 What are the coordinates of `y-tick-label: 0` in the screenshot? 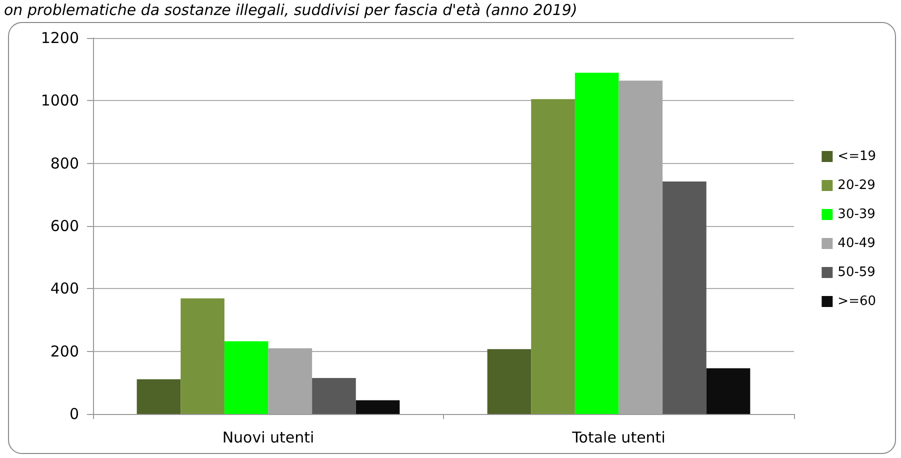 It's located at (74, 414).